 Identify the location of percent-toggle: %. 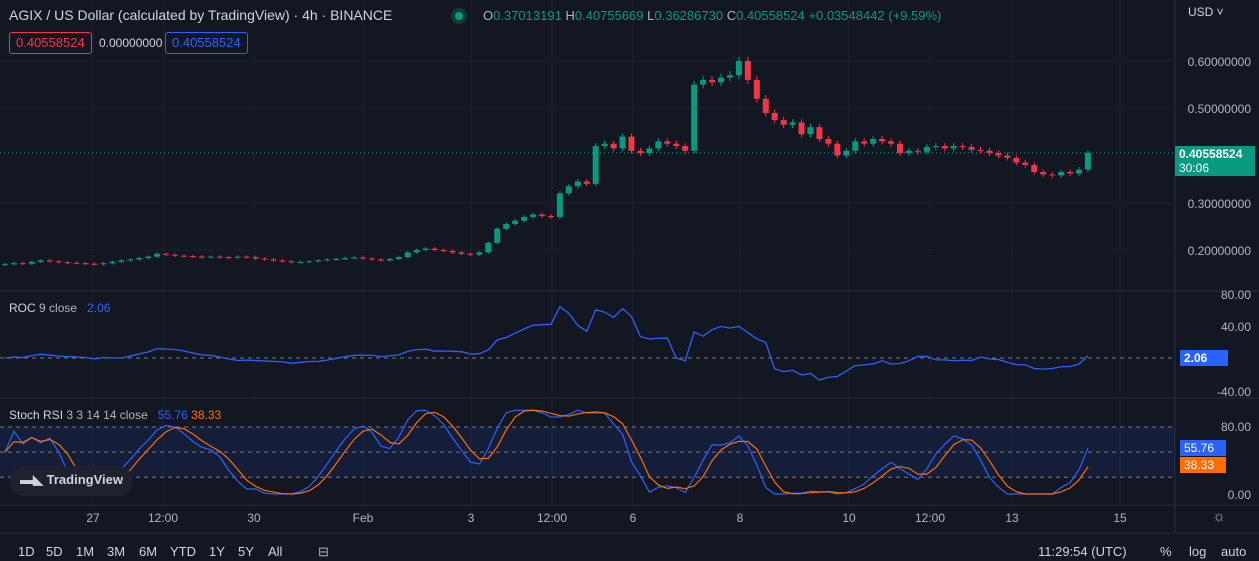
(1166, 551).